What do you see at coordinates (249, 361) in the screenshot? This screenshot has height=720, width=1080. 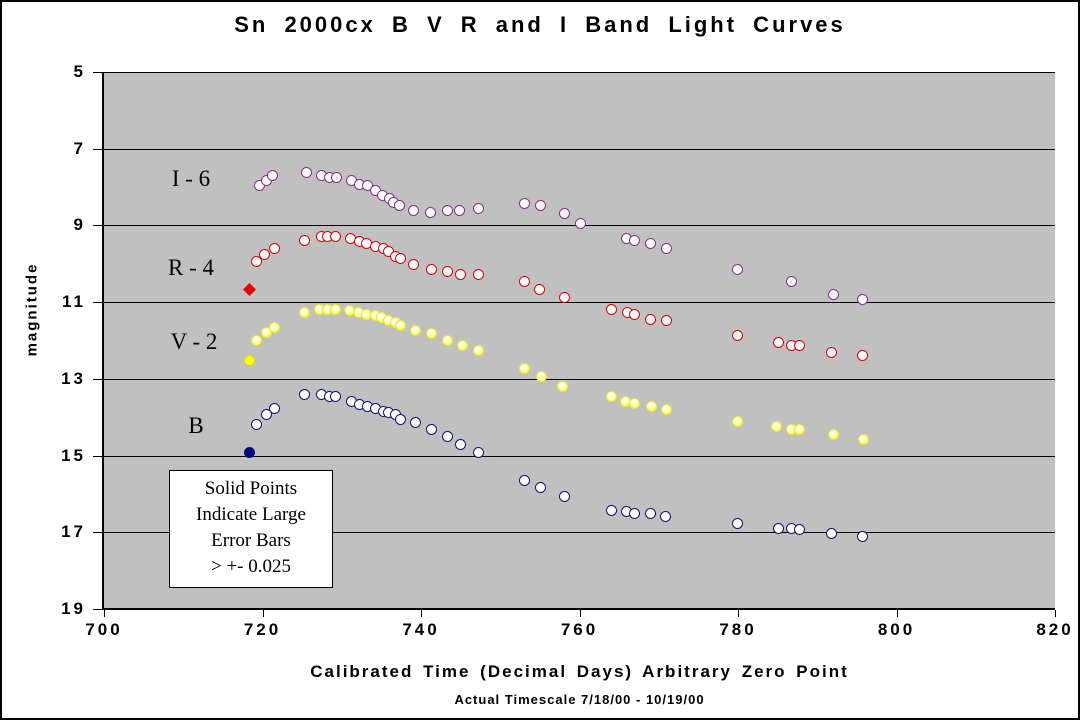 I see `data-point-V-solid` at bounding box center [249, 361].